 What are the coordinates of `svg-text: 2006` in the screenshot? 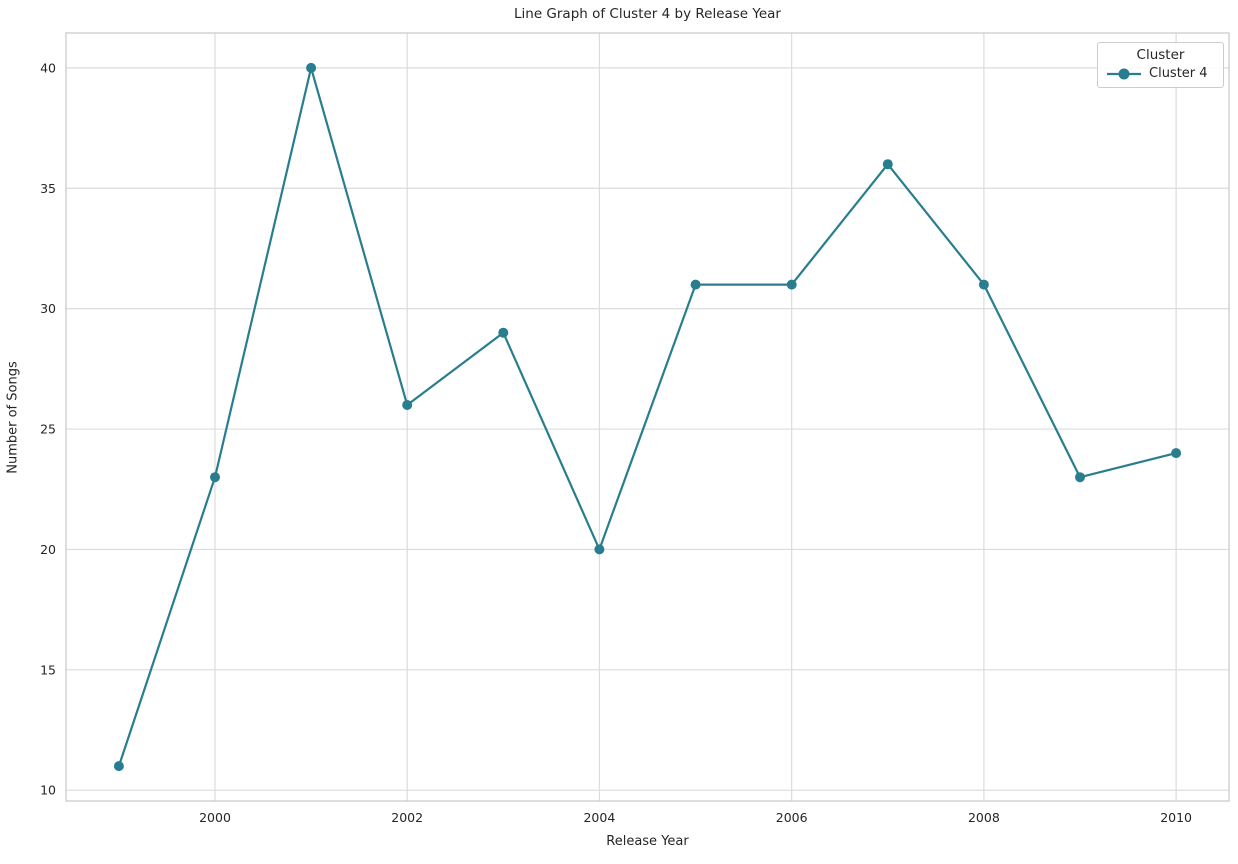 It's located at (792, 817).